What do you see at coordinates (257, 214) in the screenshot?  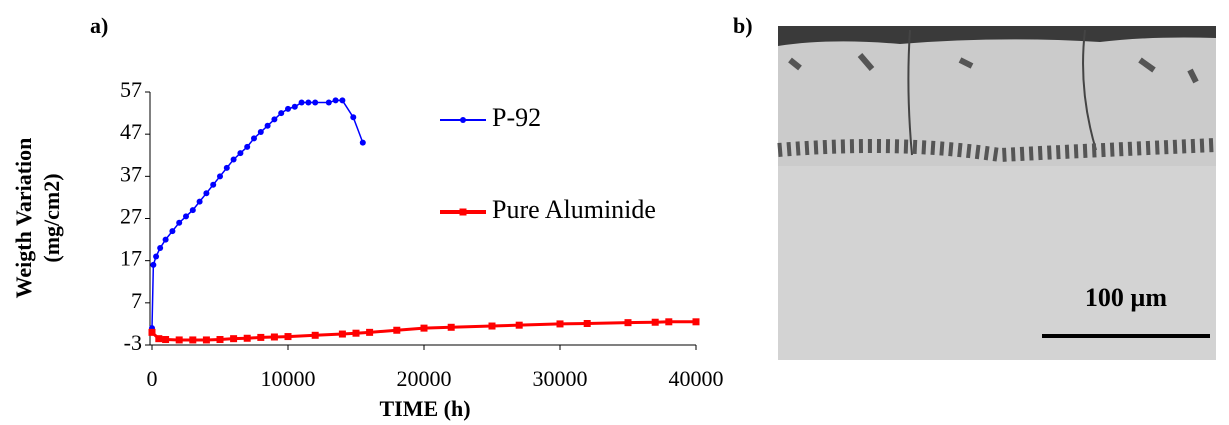 I see `series-line` at bounding box center [257, 214].